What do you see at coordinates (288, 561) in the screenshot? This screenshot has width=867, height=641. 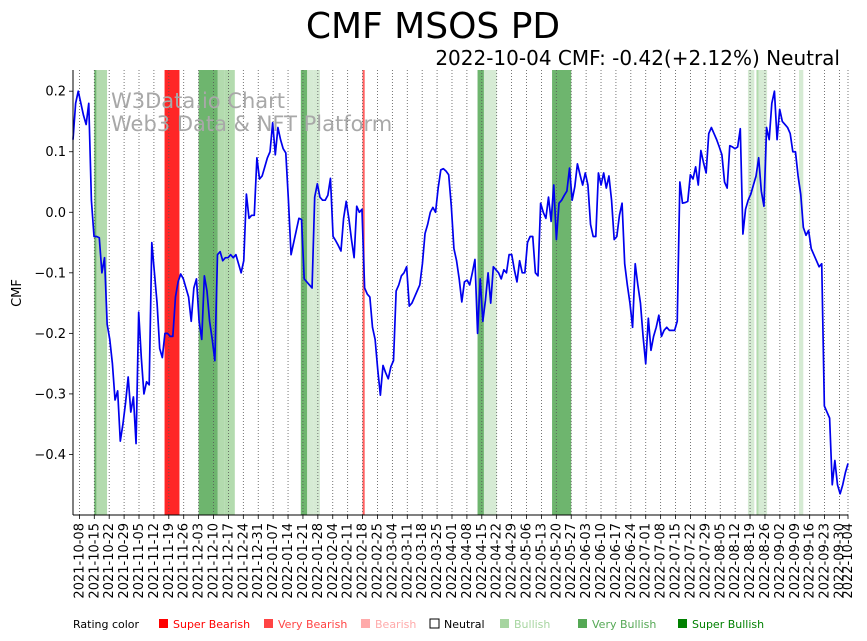 I see `x-tick-label-14: 2022-01-14` at bounding box center [288, 561].